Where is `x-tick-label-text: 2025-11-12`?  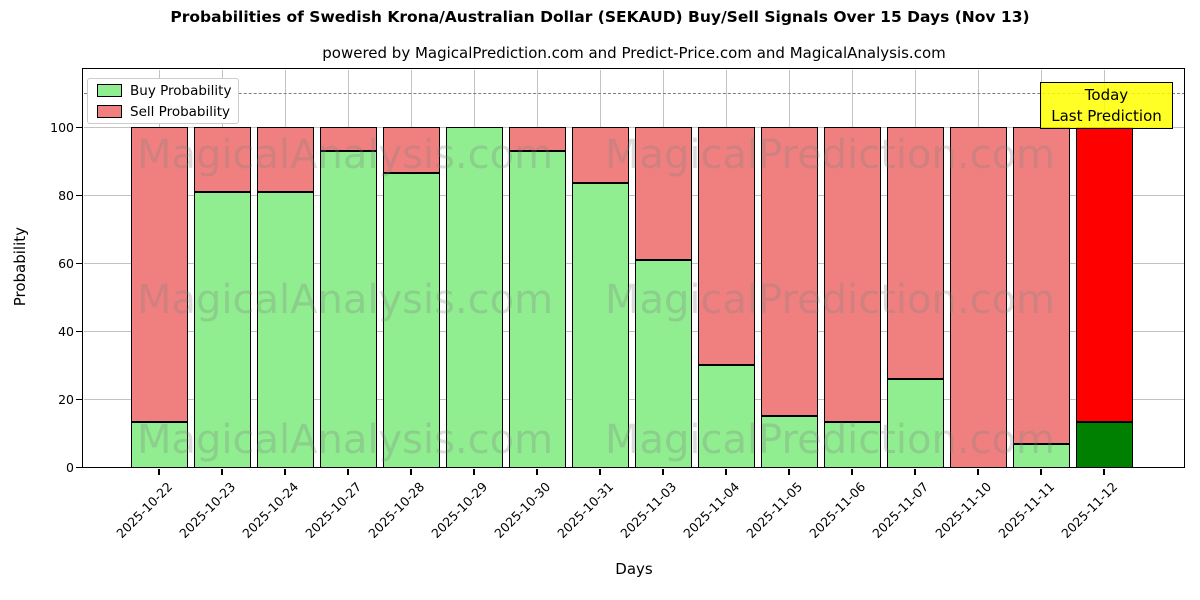
x-tick-label-text: 2025-11-12 is located at coordinates (1089, 509).